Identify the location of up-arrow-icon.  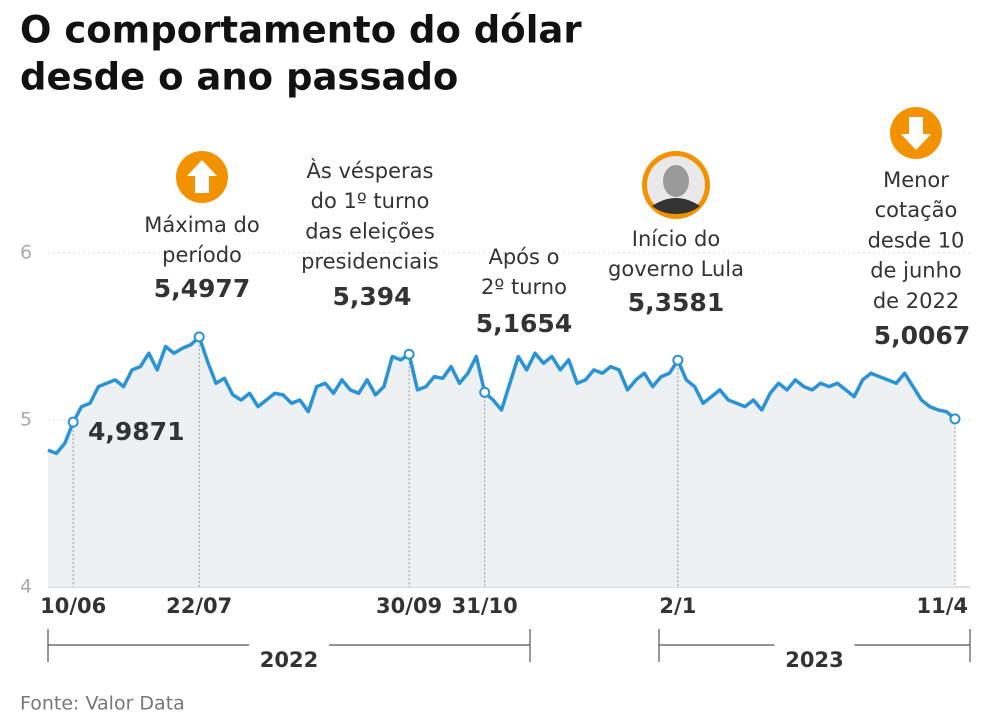
(202, 177).